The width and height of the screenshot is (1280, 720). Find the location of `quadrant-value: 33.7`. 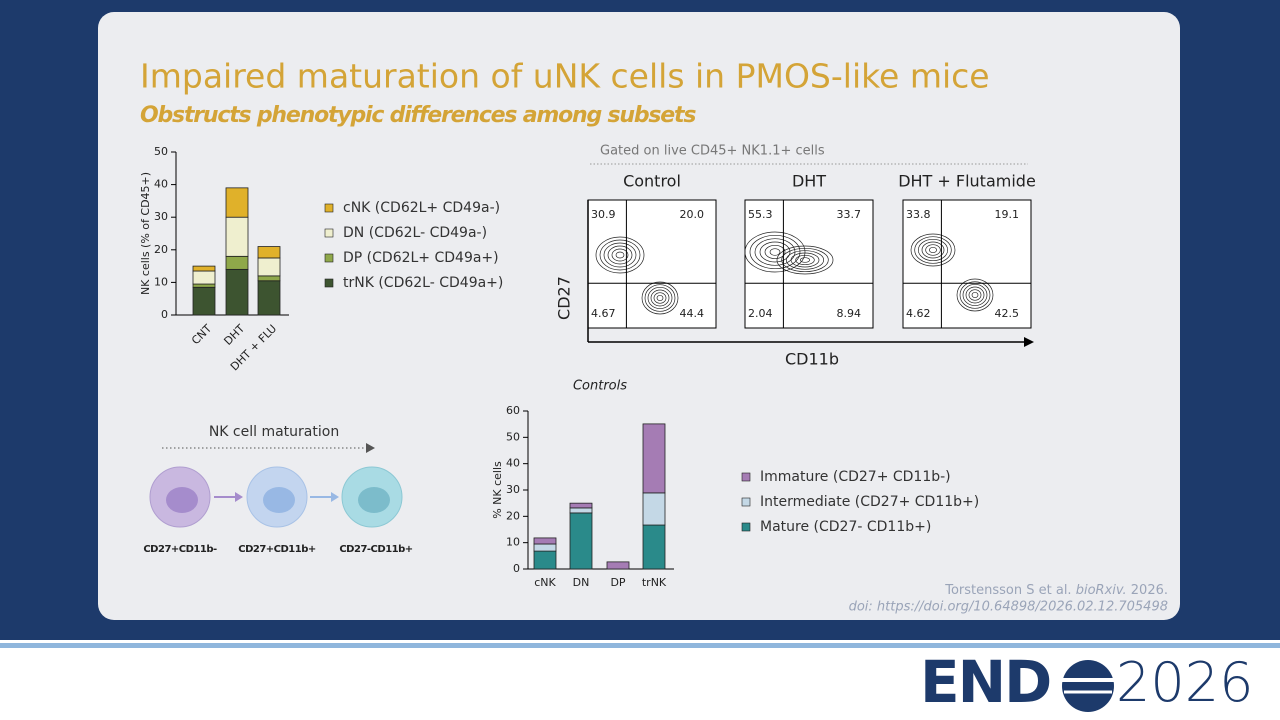

quadrant-value: 33.7 is located at coordinates (849, 214).